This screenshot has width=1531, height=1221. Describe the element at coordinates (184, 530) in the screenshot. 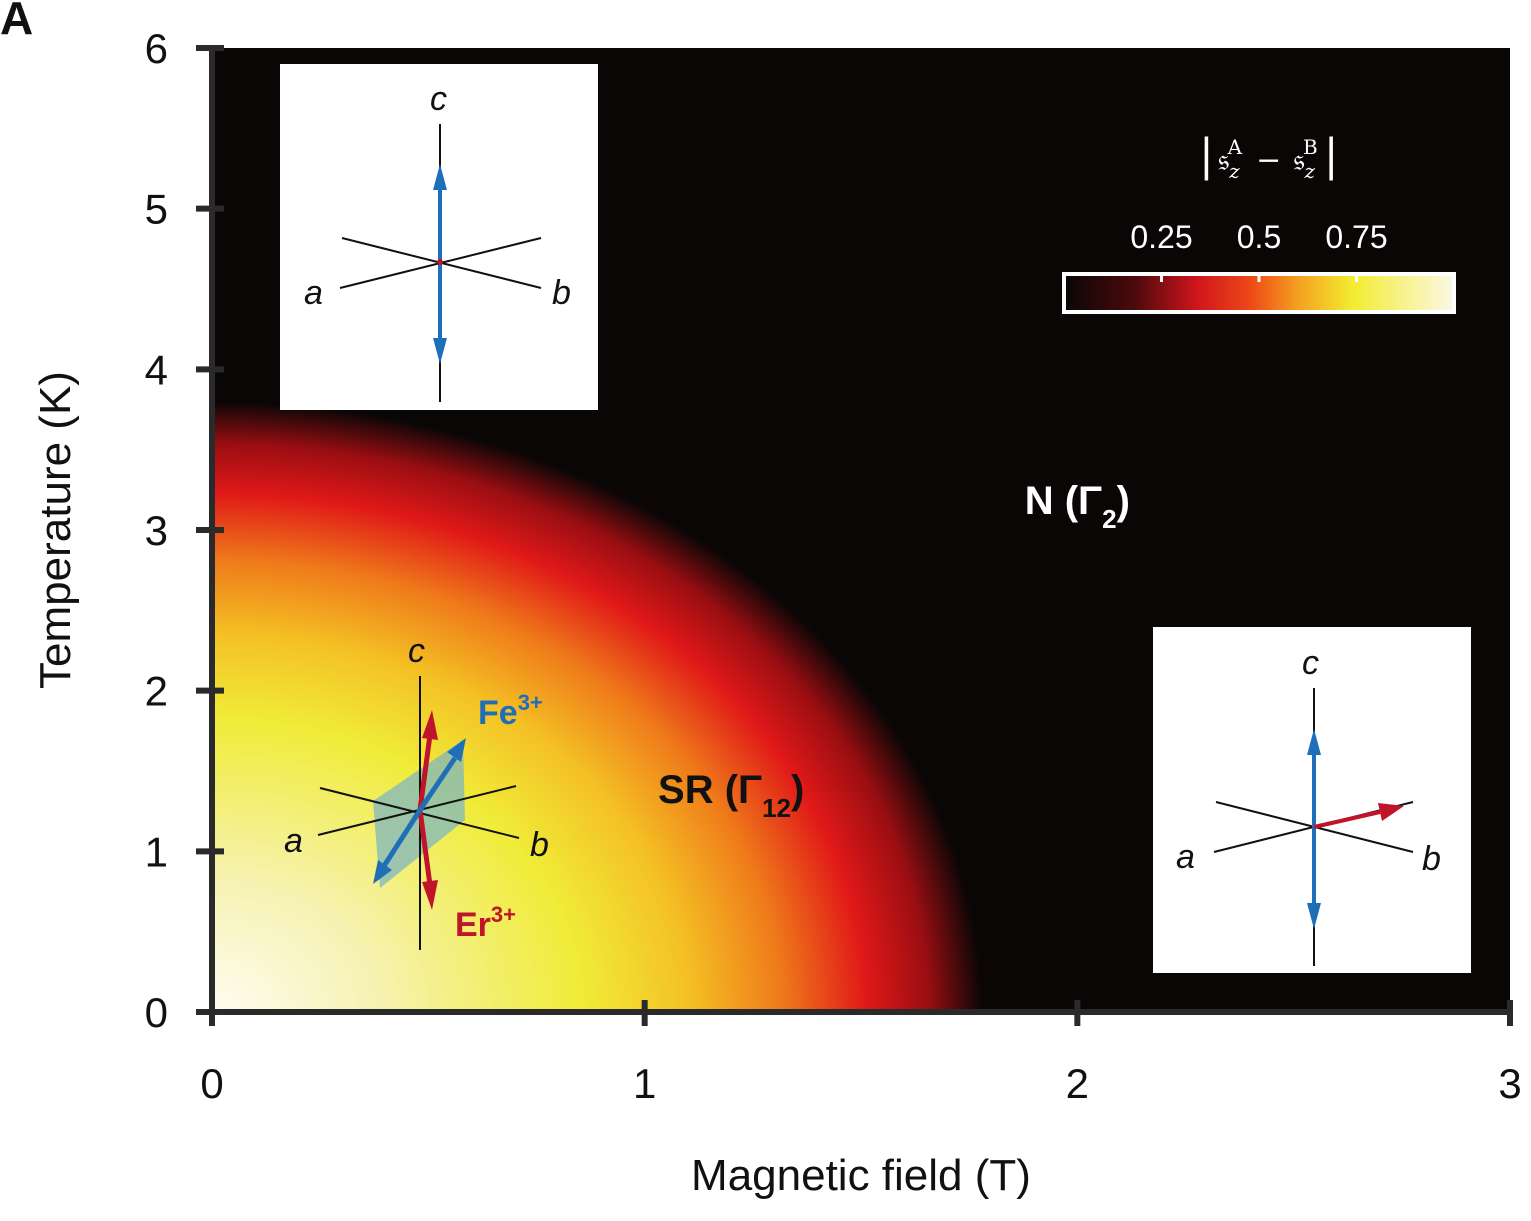

I see `y-ticks: 0 1 2 3 4 5 6` at that location.